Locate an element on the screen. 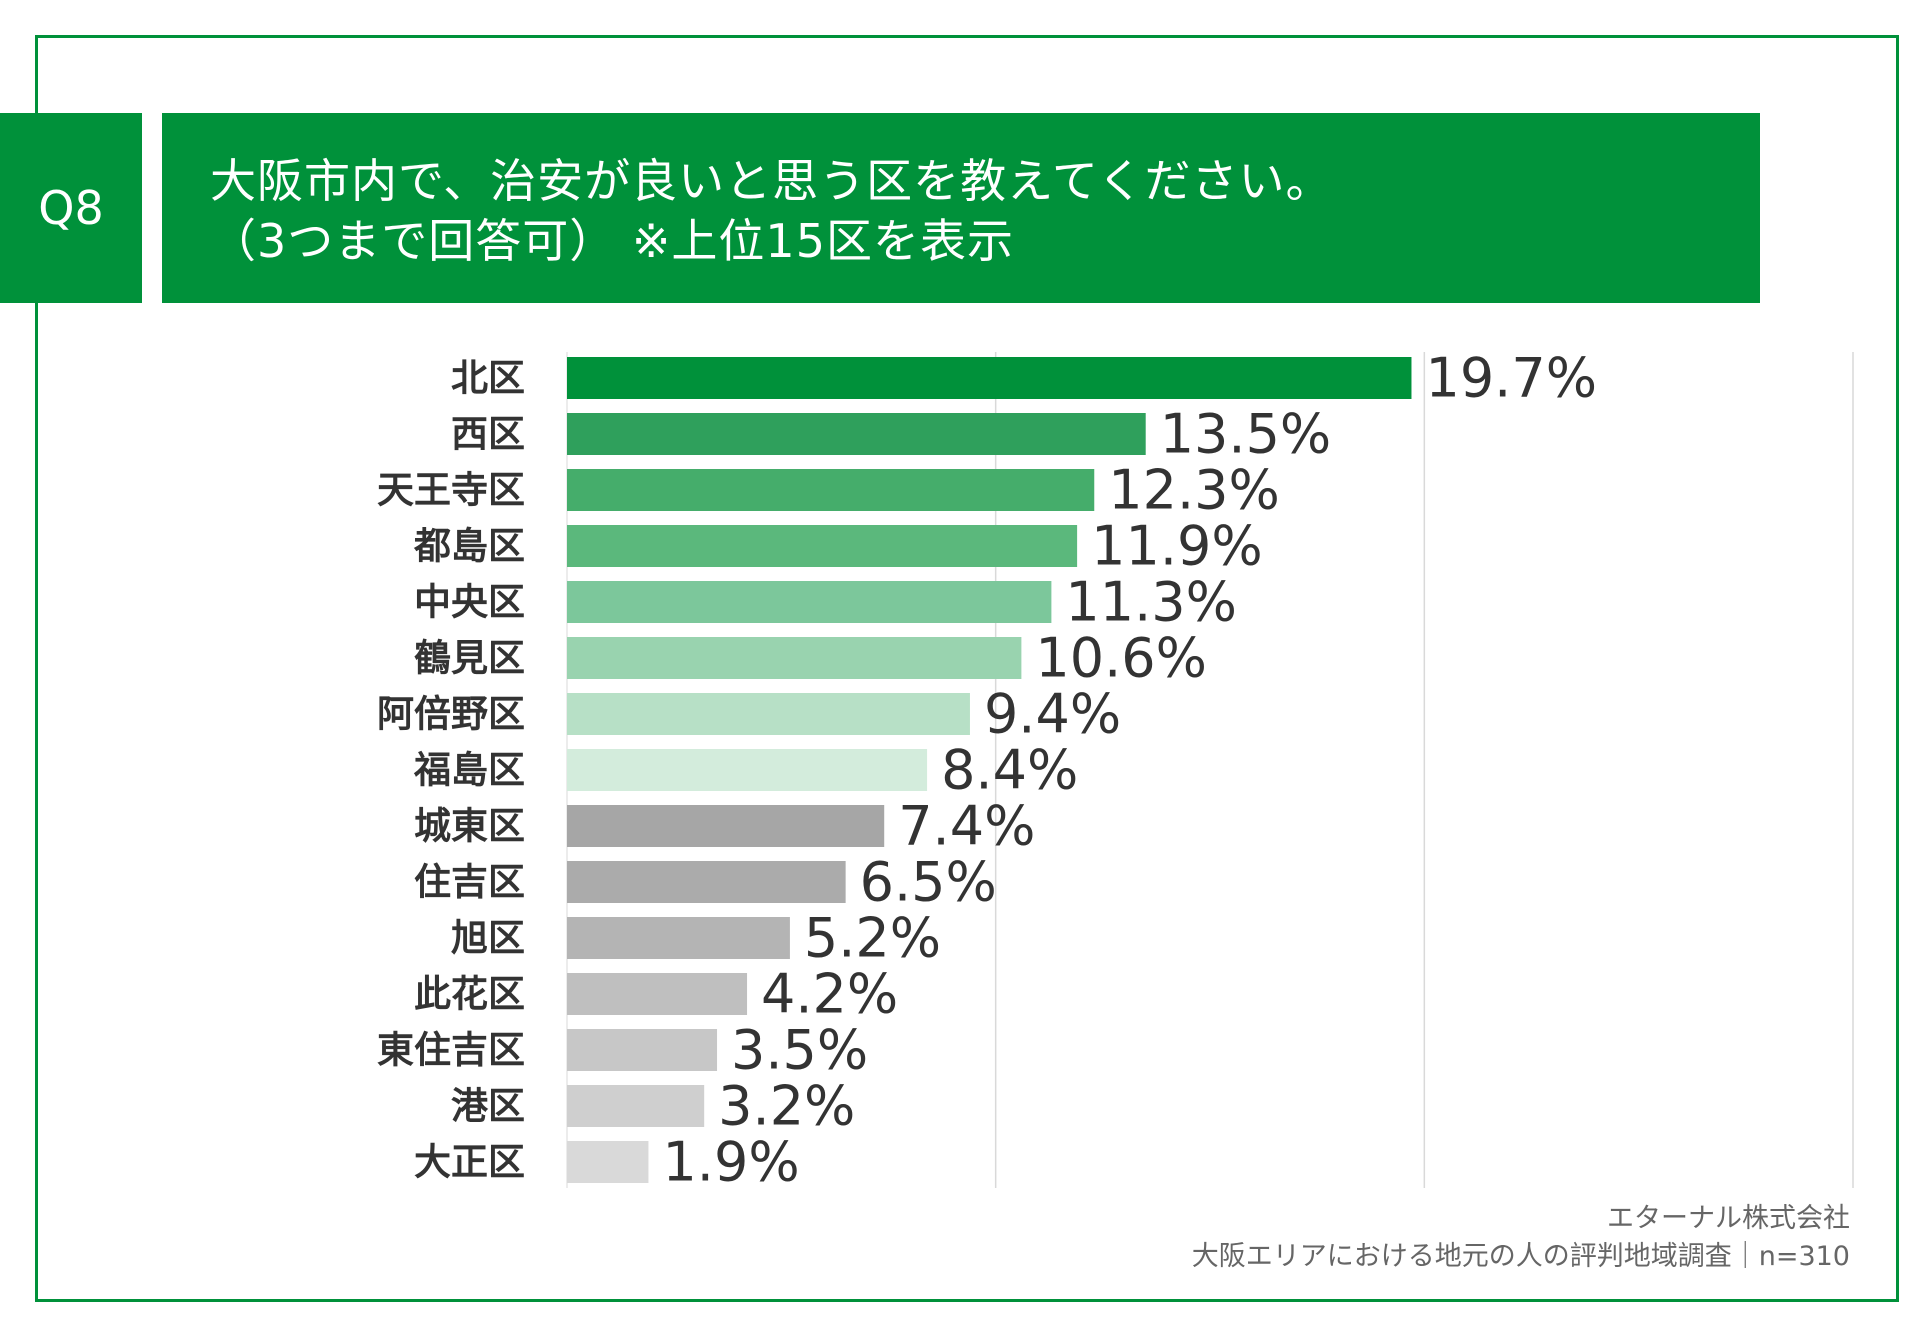 Image resolution: width=1920 pixels, height=1329 pixels. question-number: Q8 is located at coordinates (71, 208).